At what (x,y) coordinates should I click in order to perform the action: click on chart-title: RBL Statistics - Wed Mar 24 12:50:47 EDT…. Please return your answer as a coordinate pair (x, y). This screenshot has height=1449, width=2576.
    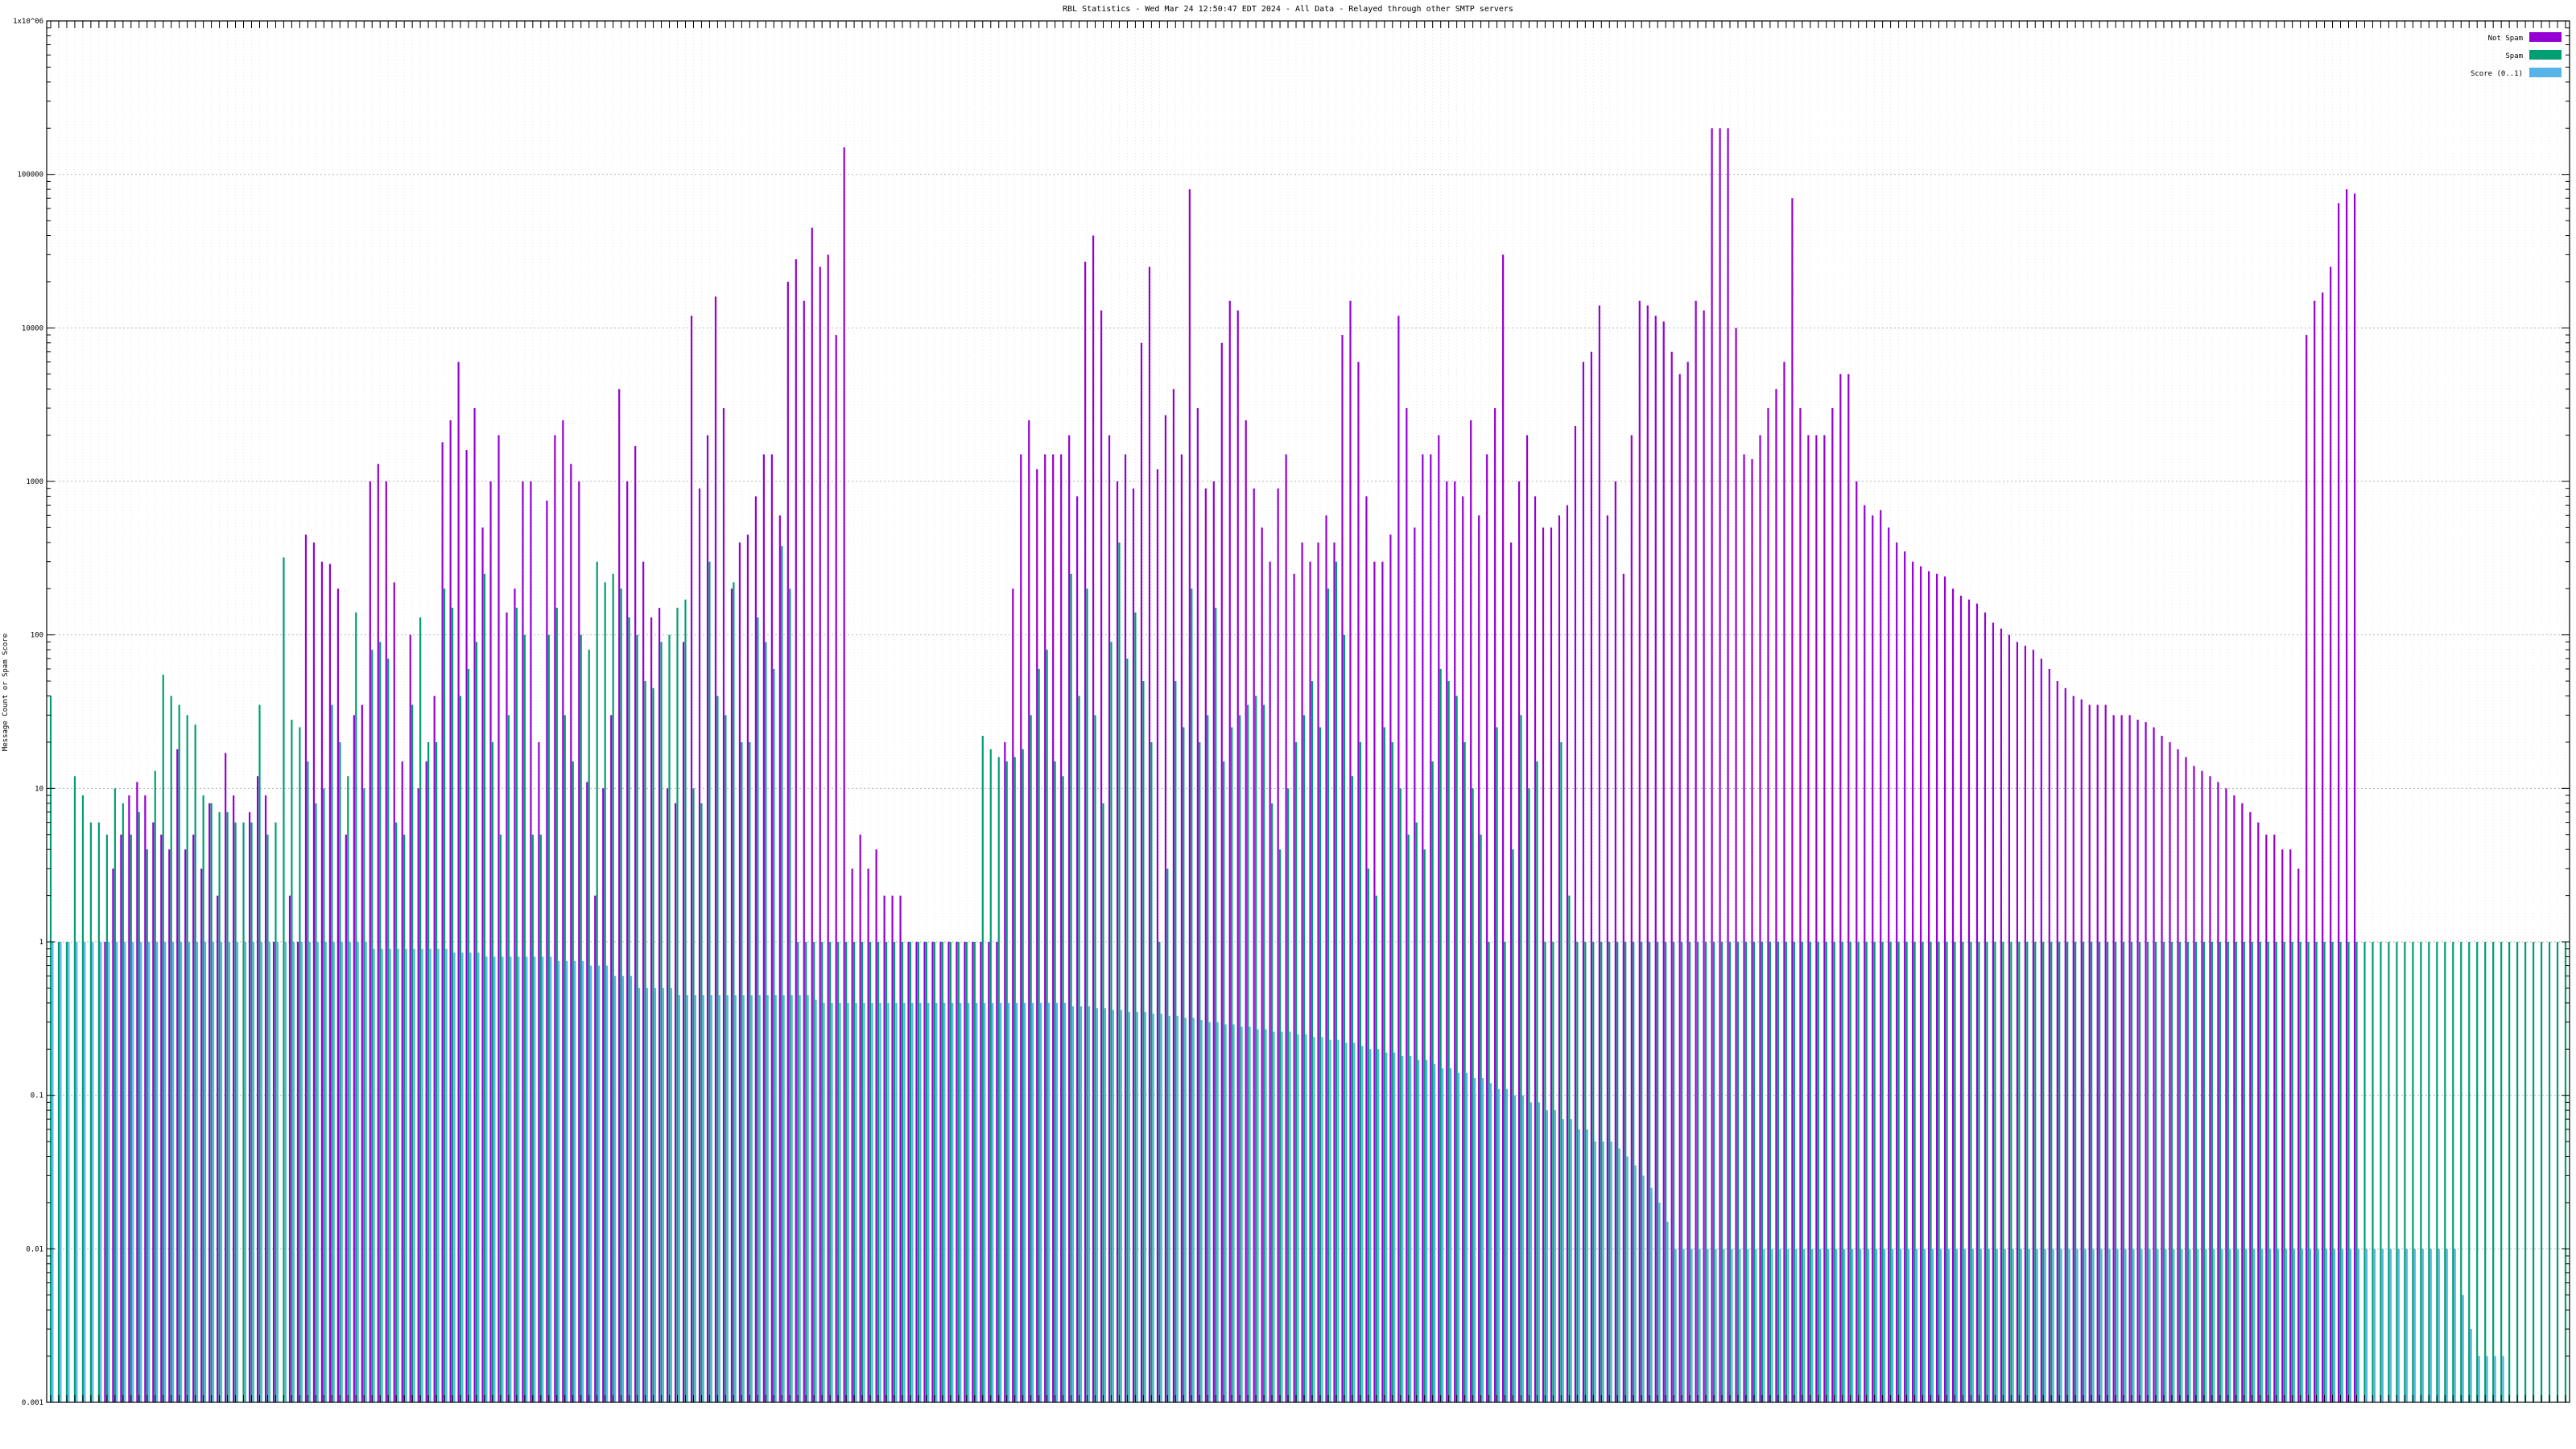
    Looking at the image, I should click on (1288, 9).